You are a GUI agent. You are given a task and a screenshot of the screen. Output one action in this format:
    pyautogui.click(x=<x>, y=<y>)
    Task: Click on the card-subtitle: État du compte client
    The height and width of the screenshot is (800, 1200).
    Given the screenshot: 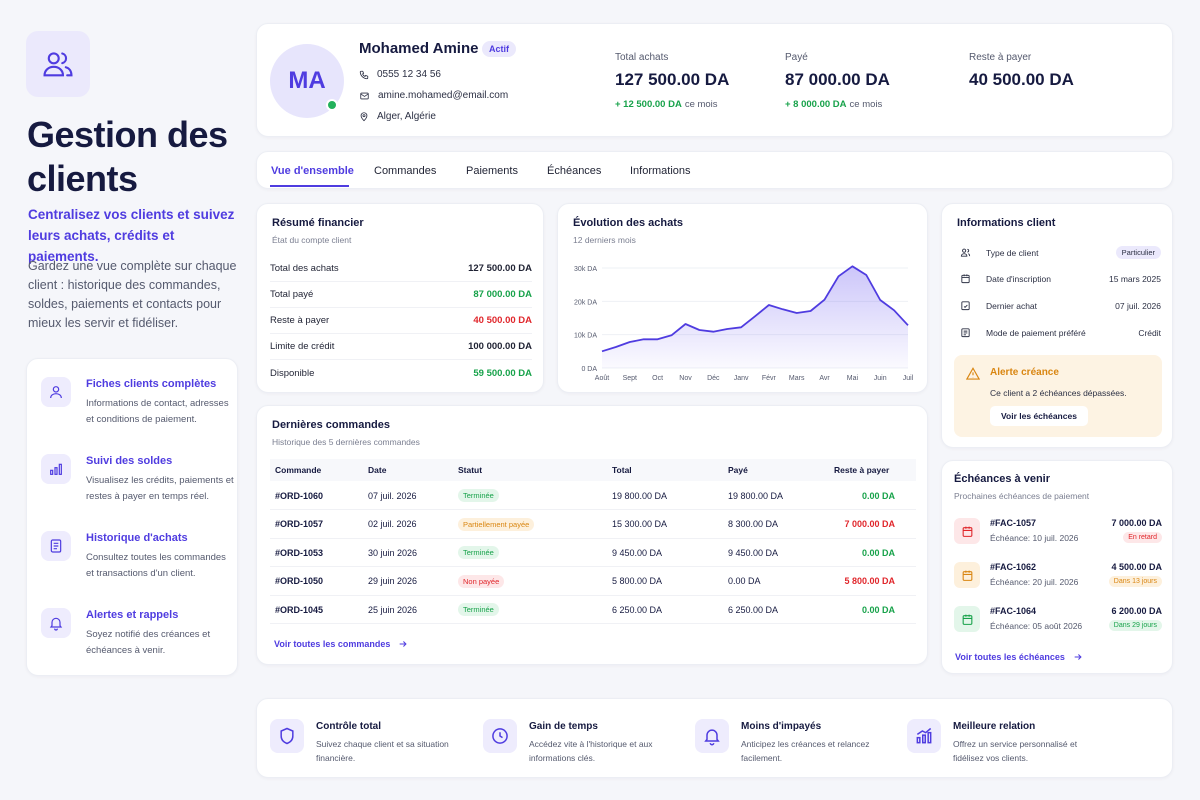 What is the action you would take?
    pyautogui.click(x=312, y=240)
    